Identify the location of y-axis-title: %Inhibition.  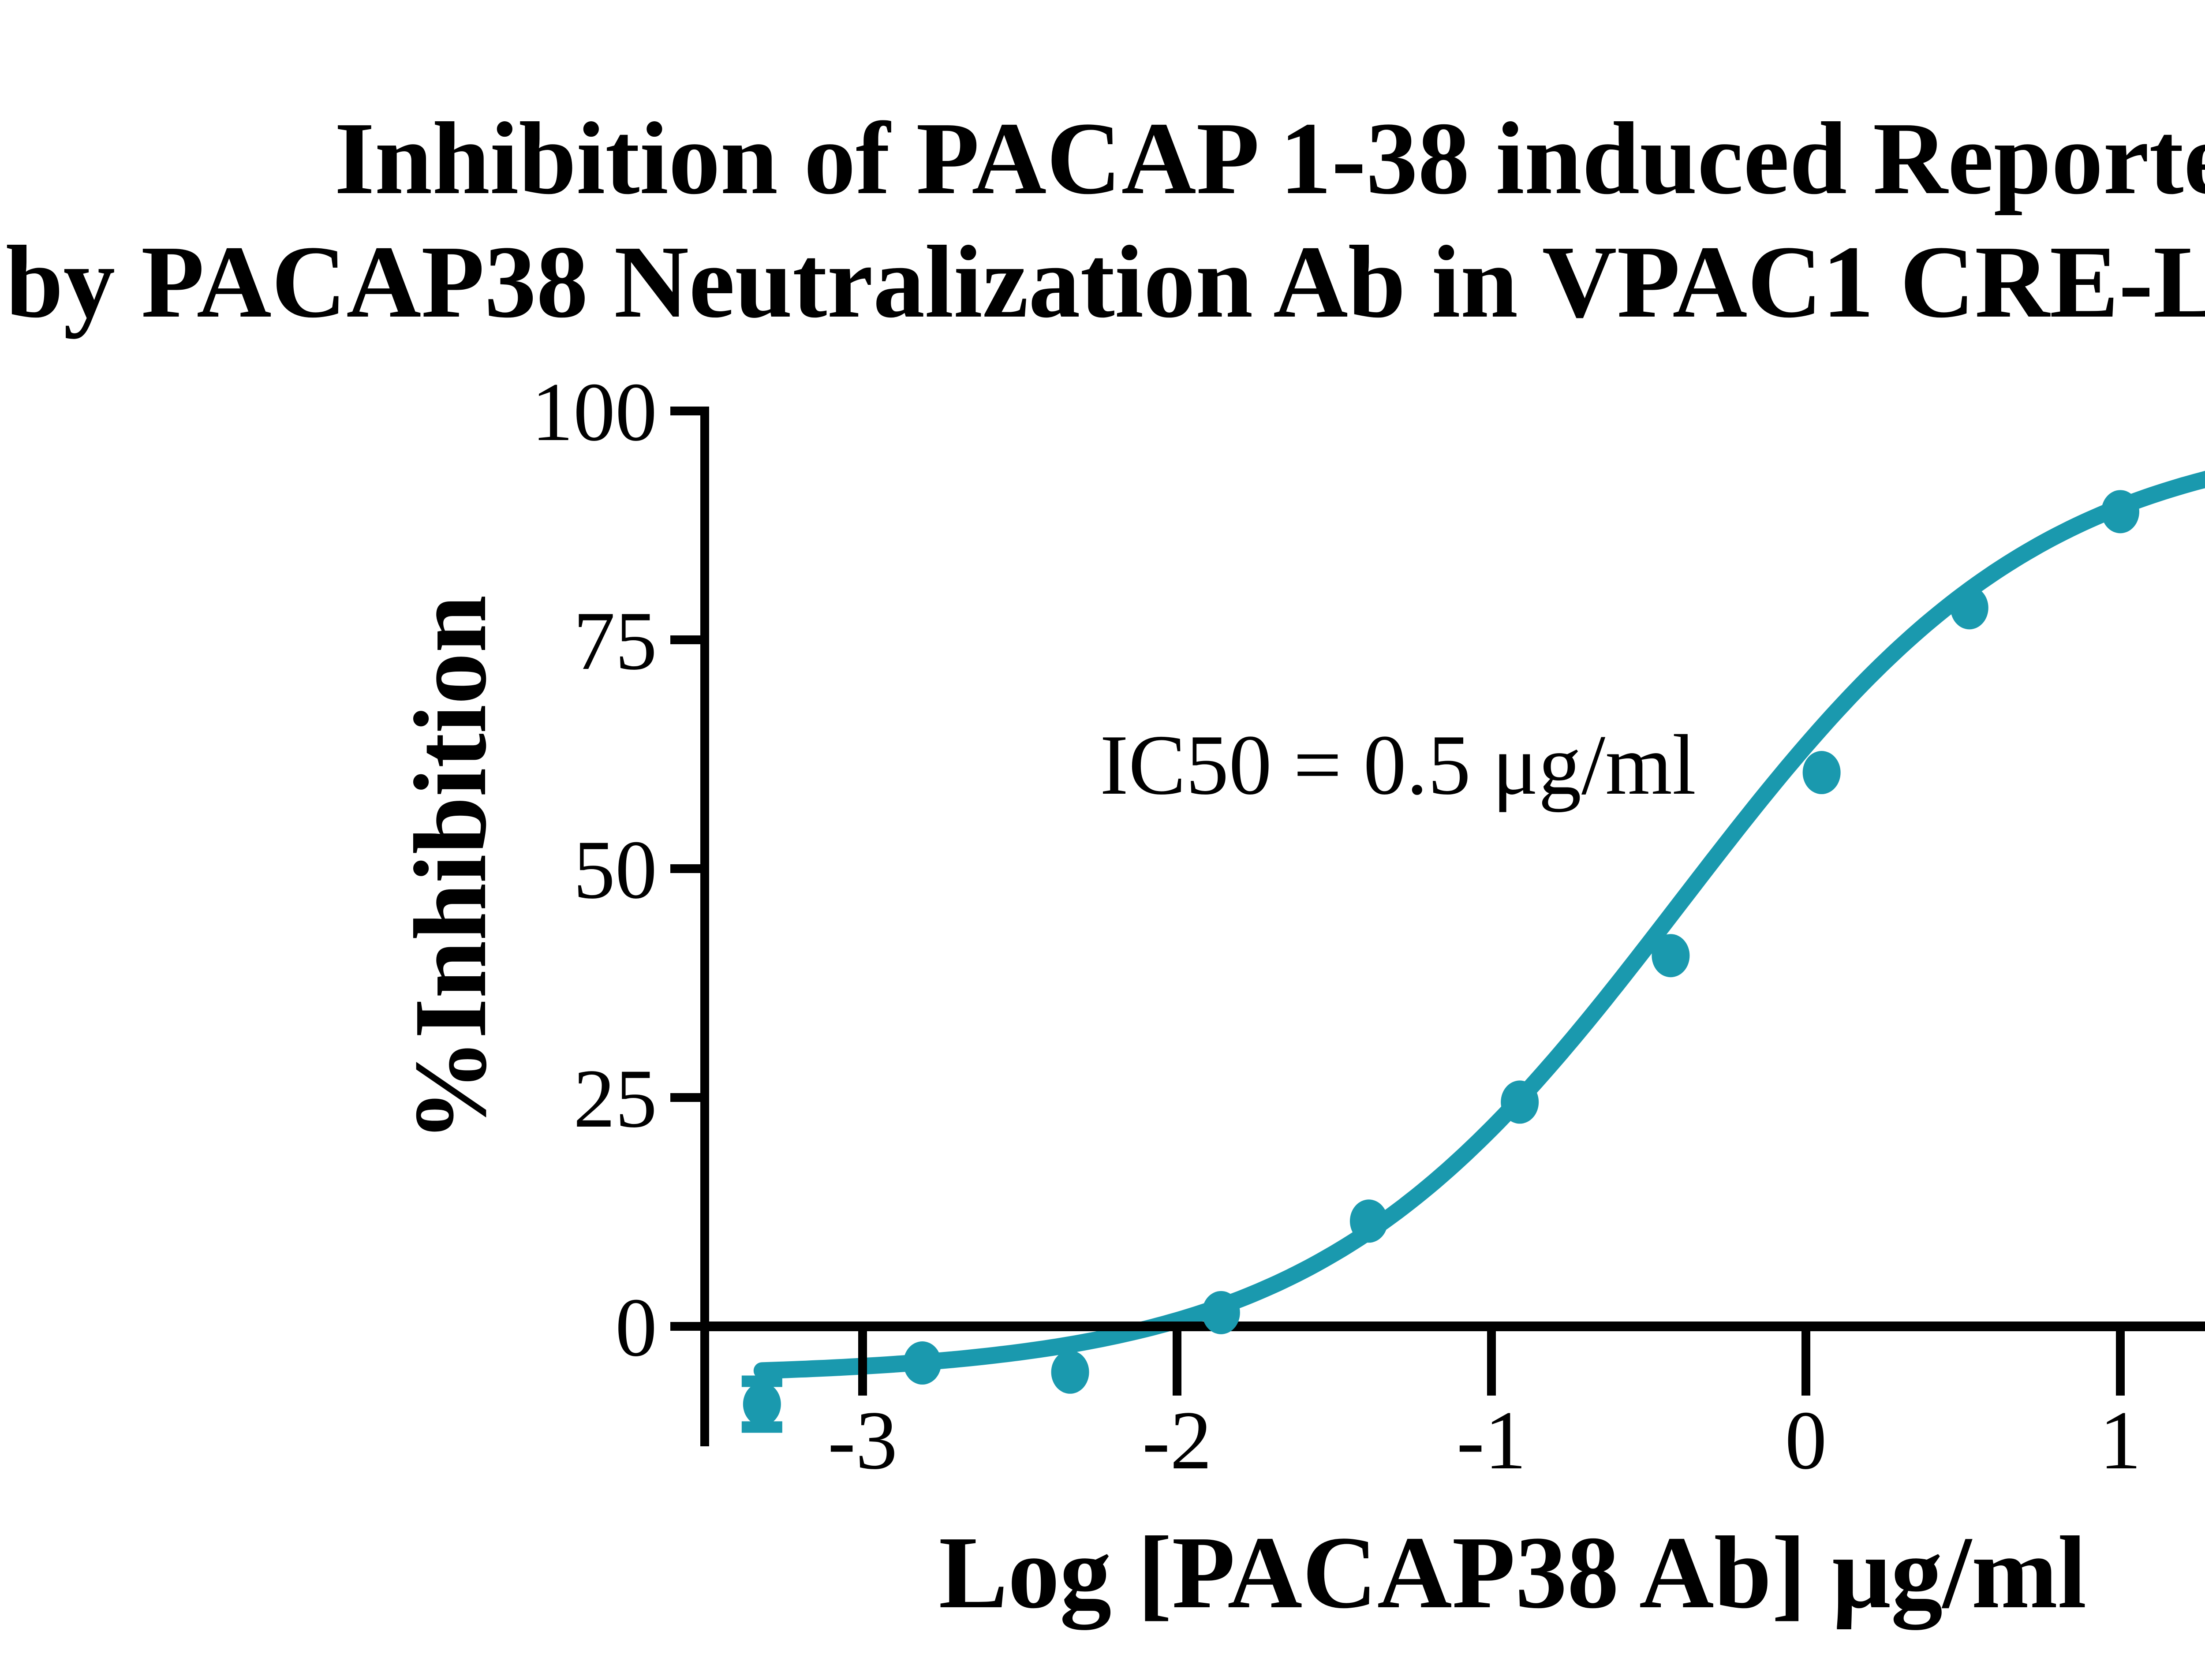
(450, 868).